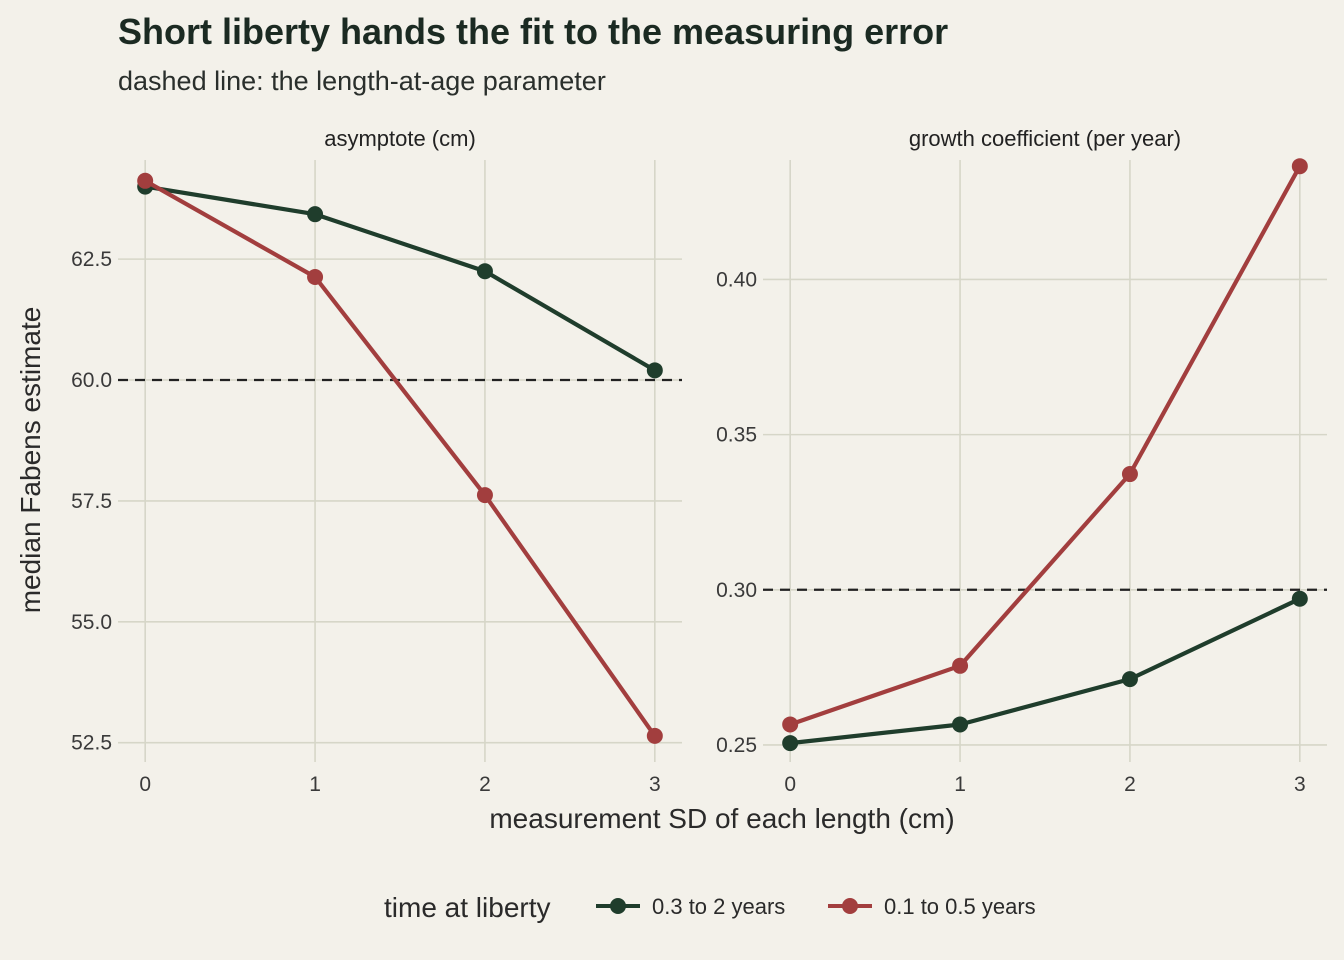 This screenshot has height=960, width=1344. What do you see at coordinates (30, 460) in the screenshot?
I see `y-axis-title: median Fabens estimate` at bounding box center [30, 460].